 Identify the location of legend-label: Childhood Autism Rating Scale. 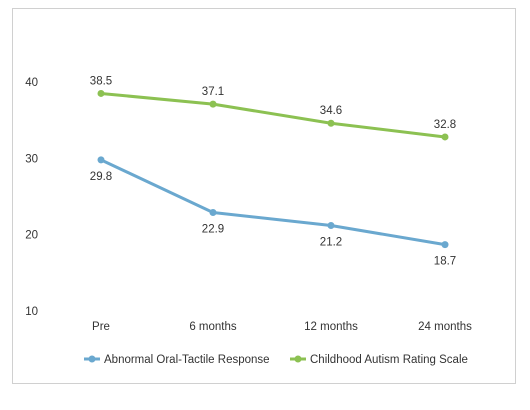
(389, 360).